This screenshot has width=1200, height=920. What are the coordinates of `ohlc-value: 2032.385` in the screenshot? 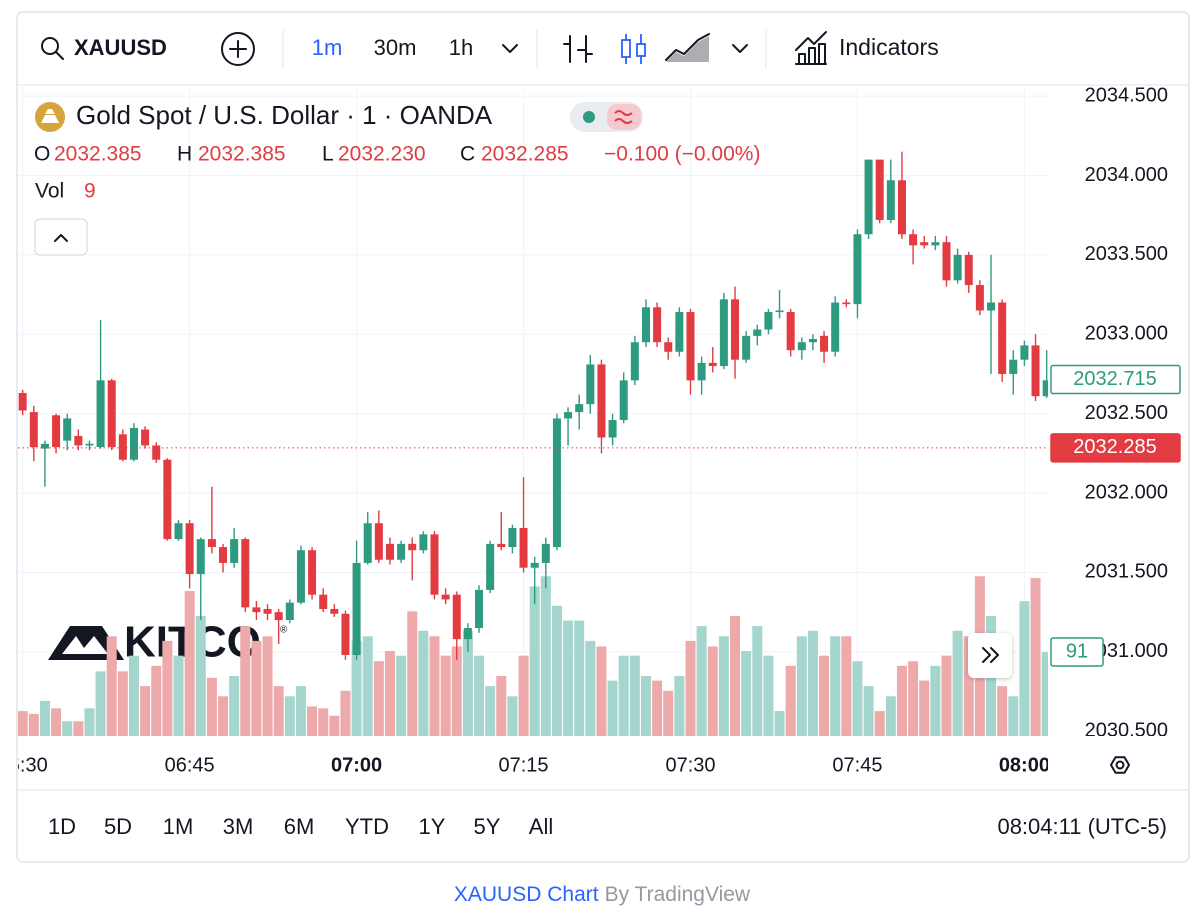 It's located at (98, 154).